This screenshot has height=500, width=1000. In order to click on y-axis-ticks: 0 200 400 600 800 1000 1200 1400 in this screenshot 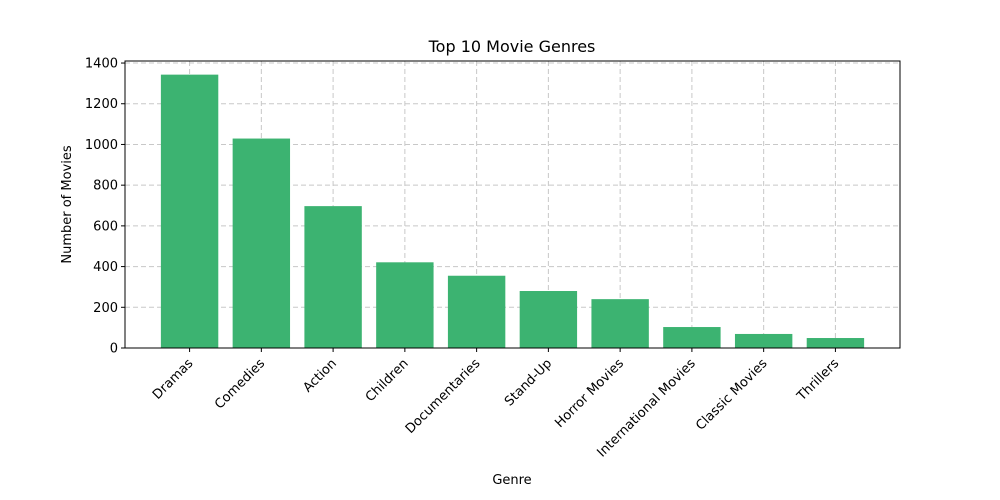, I will do `click(105, 207)`.